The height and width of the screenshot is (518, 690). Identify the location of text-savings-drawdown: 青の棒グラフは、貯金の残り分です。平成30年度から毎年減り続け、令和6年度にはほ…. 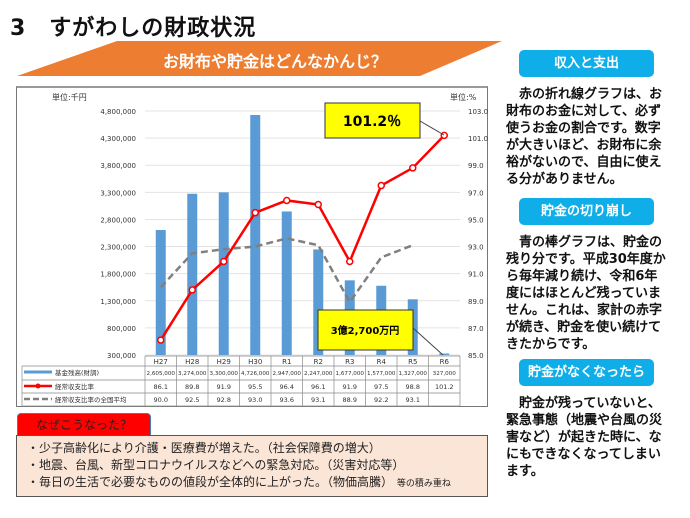
(586, 293).